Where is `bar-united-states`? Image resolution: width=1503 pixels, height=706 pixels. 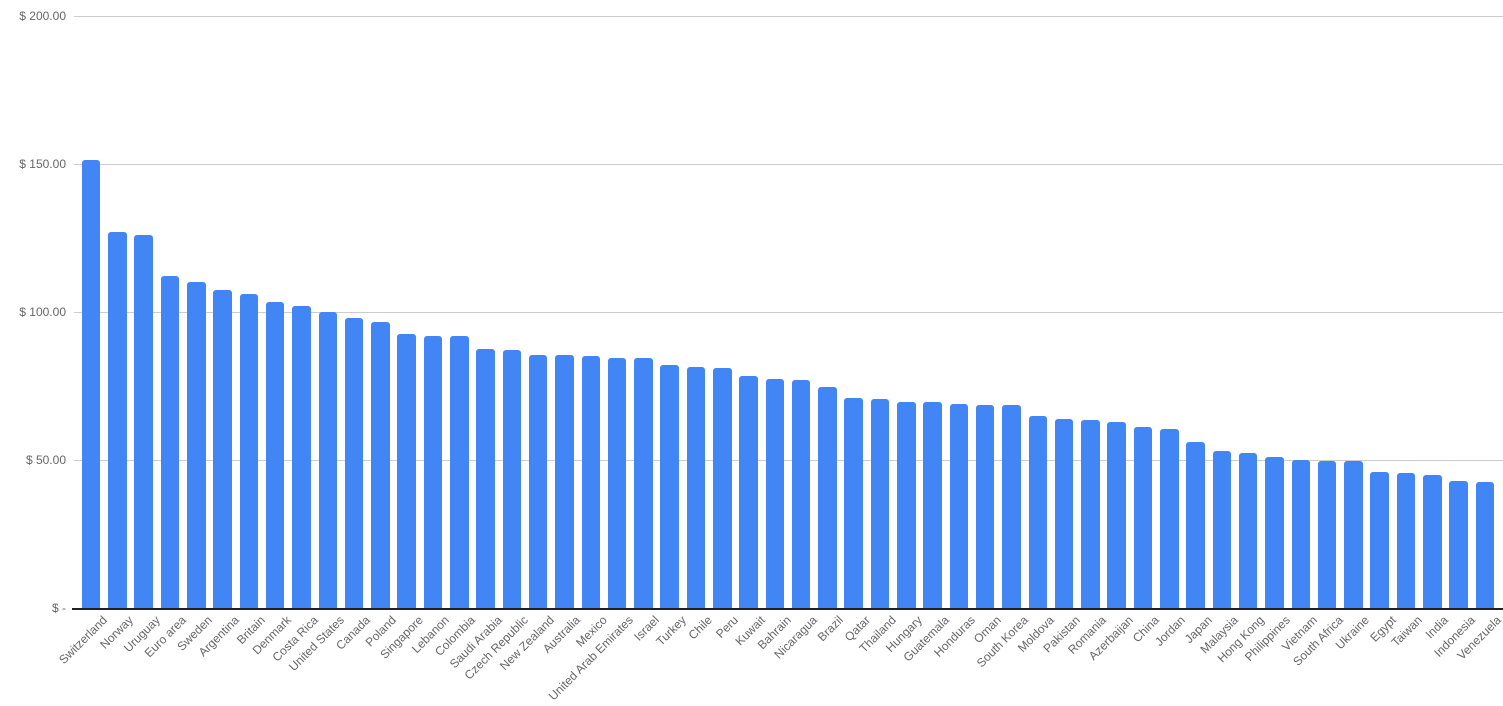
bar-united-states is located at coordinates (328, 460).